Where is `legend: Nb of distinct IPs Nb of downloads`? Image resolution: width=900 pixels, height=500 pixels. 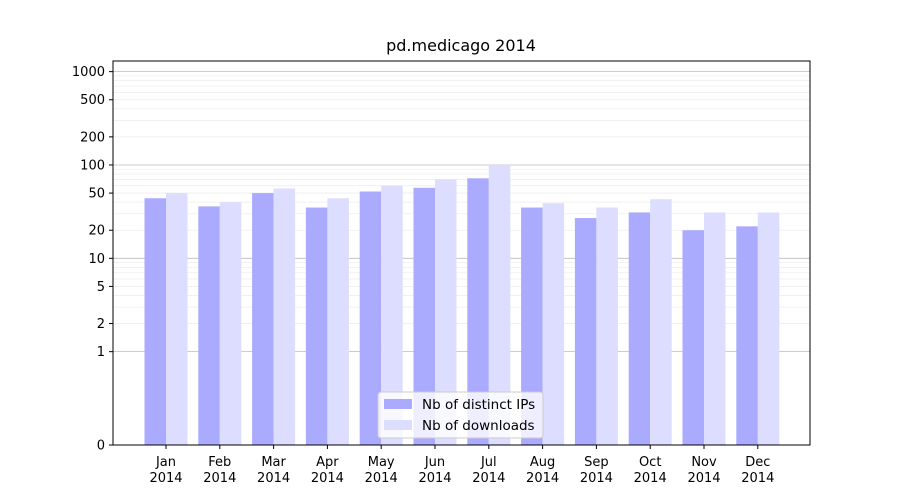
legend: Nb of distinct IPs Nb of downloads is located at coordinates (460, 415).